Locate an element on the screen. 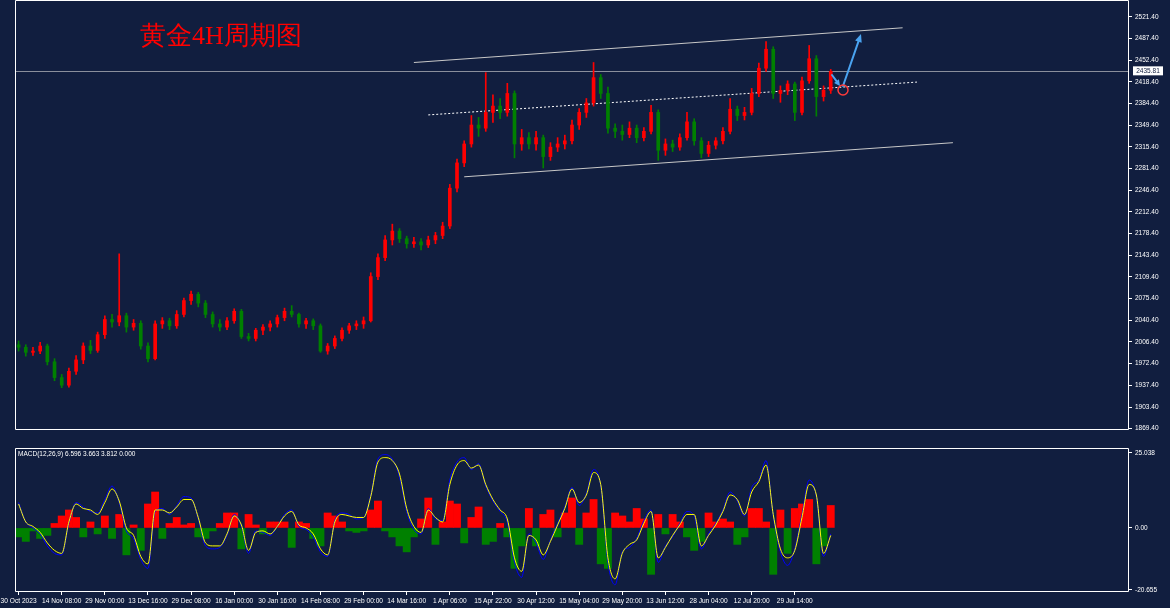  text: 黄金4H周期图 is located at coordinates (221, 35).